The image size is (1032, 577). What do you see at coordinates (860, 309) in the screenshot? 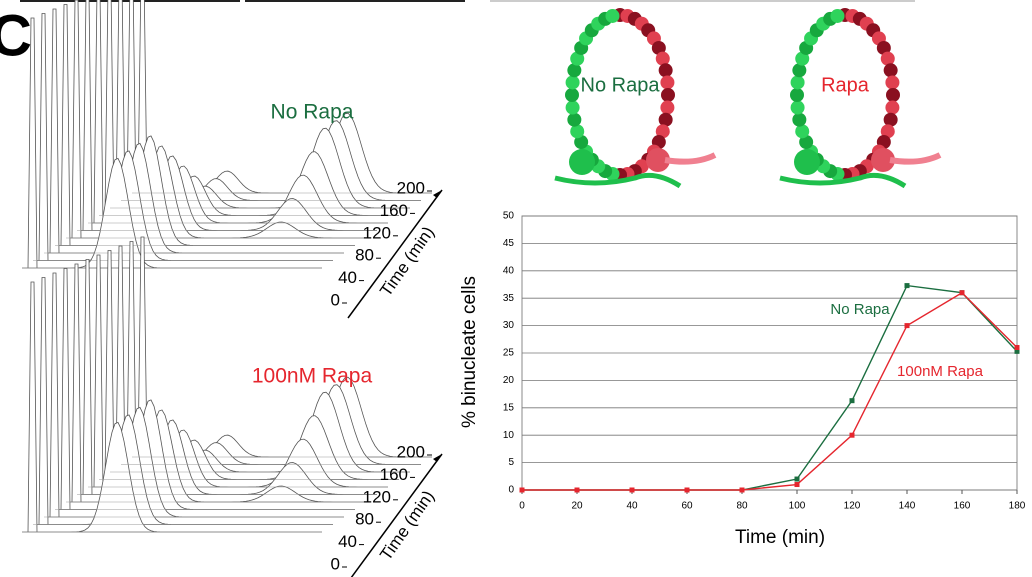
I see `legend-label: No Rapa` at bounding box center [860, 309].